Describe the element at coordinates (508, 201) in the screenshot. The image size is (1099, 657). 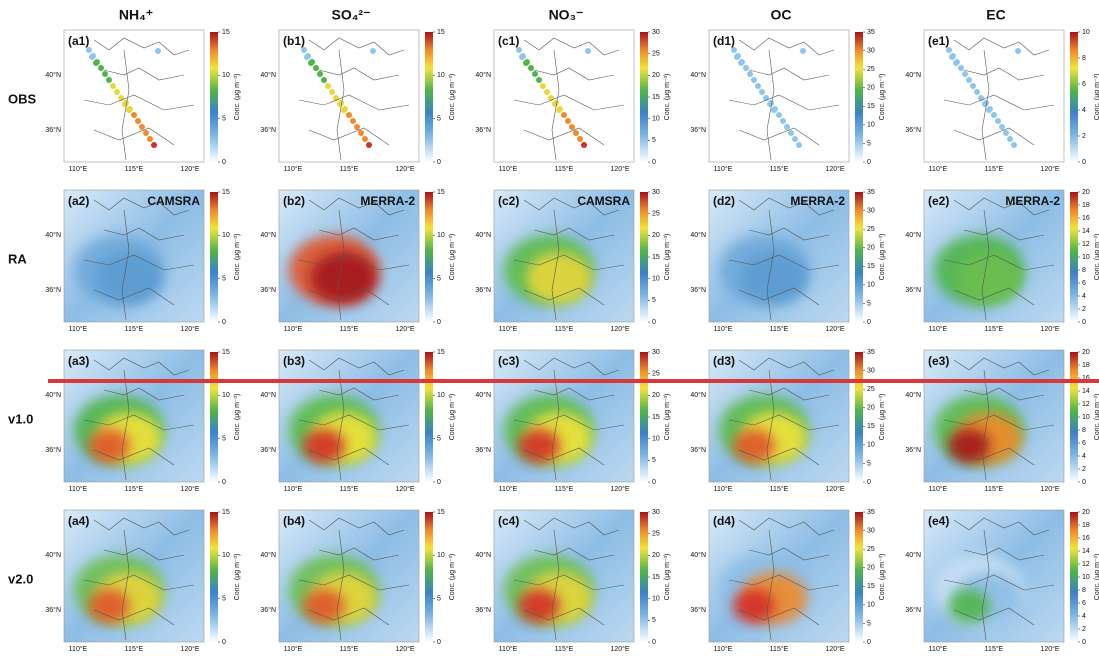
I see `panel-label: (c2)` at that location.